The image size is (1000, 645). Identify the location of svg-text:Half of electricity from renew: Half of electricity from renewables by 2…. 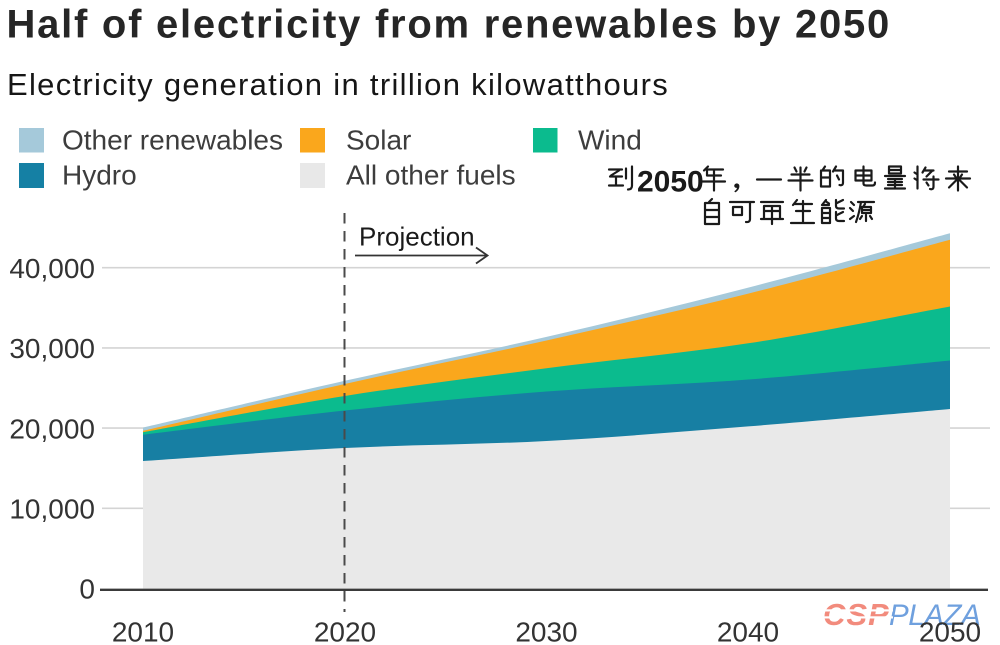
(449, 25).